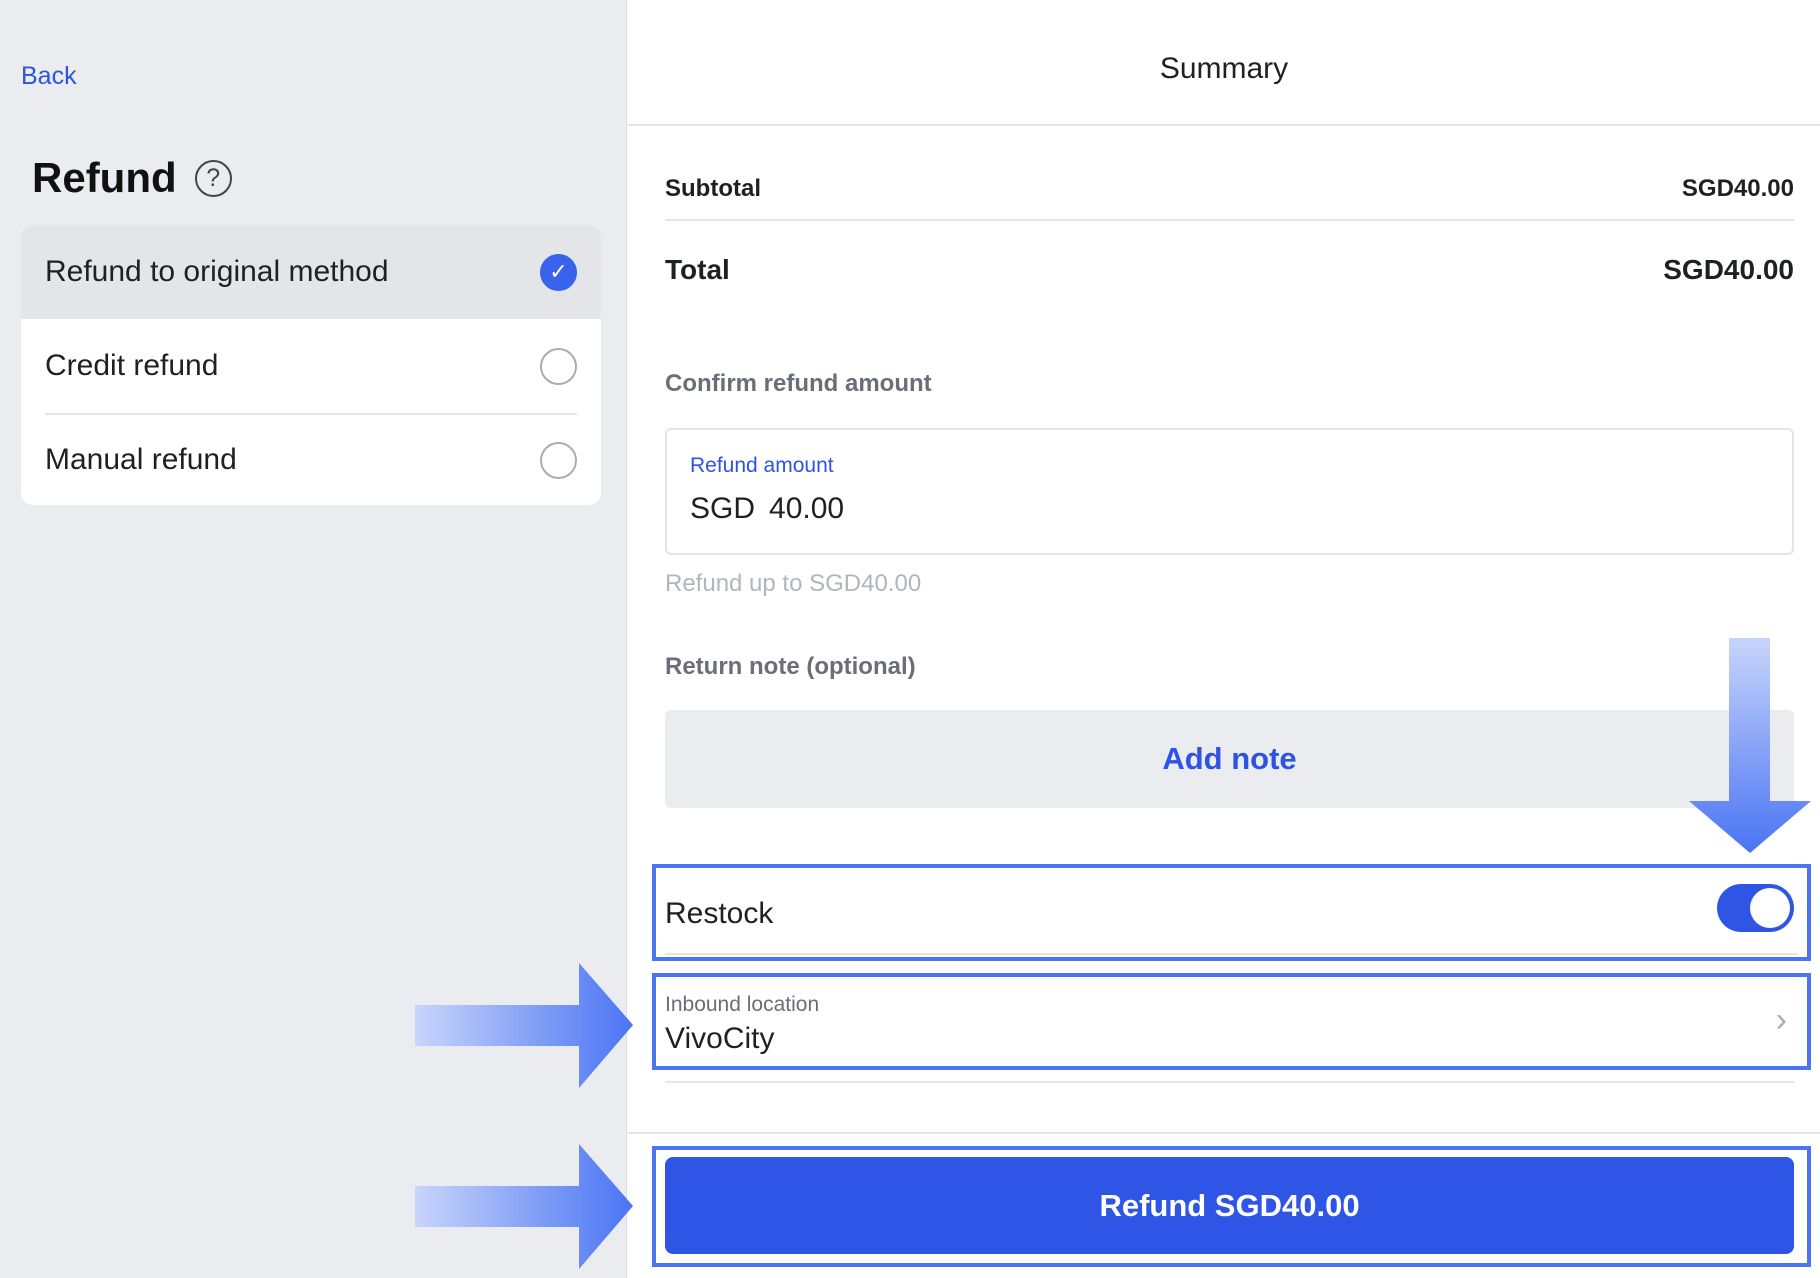  I want to click on restock-row: Restock, so click(1231, 912).